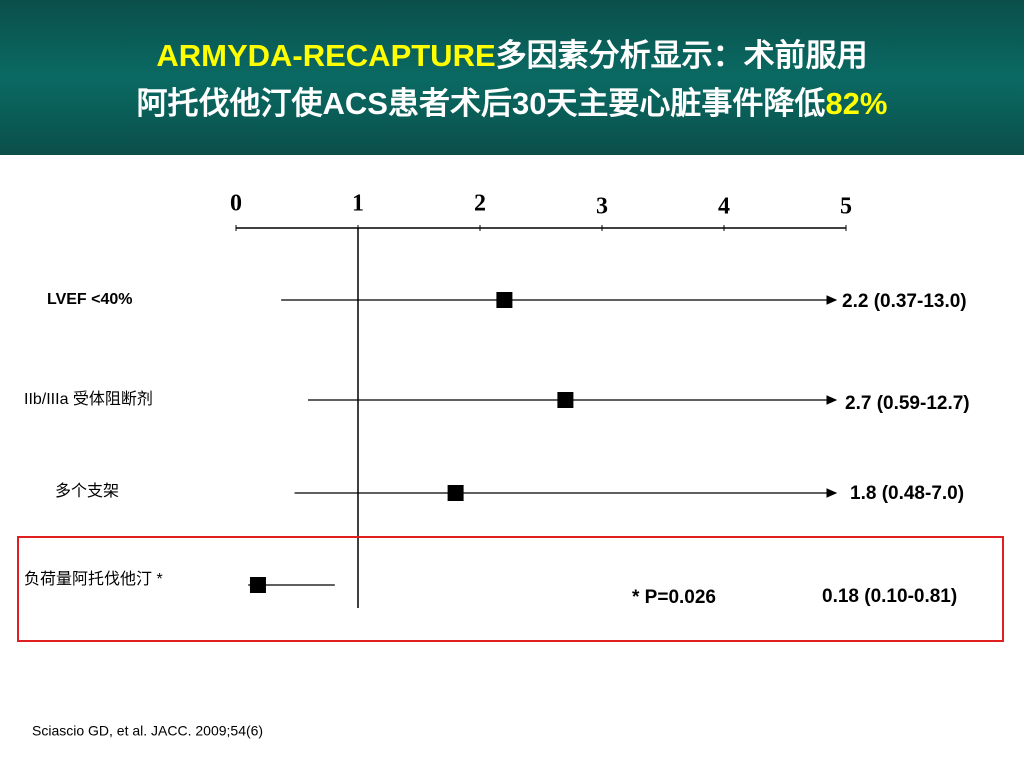 The height and width of the screenshot is (768, 1024). I want to click on title-line: ARMYDA-RECAPTURE多因素分析显示：术前服用, so click(512, 52).